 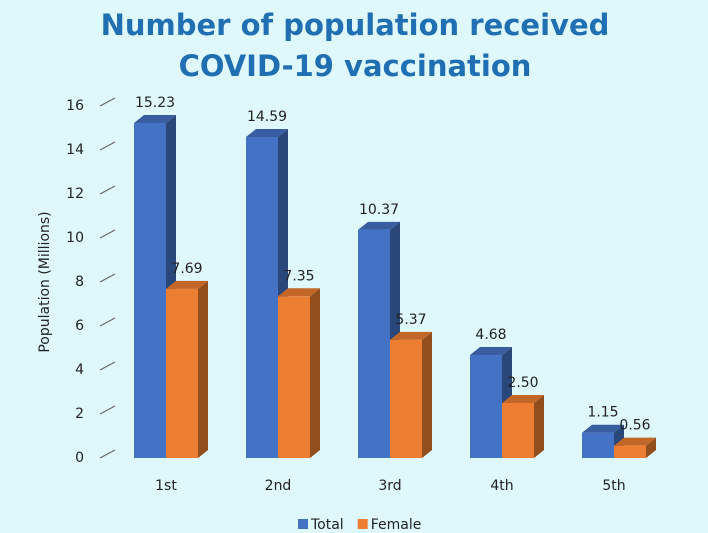 I want to click on data-label: 15.23, so click(x=155, y=103).